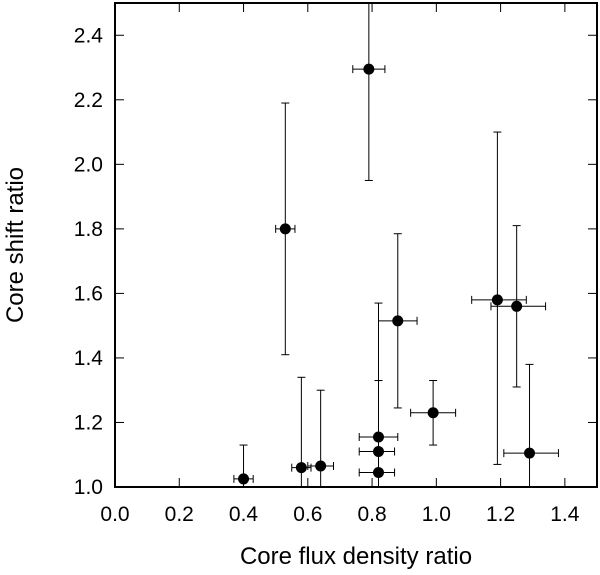  What do you see at coordinates (565, 514) in the screenshot?
I see `x-tick-label: 1.4` at bounding box center [565, 514].